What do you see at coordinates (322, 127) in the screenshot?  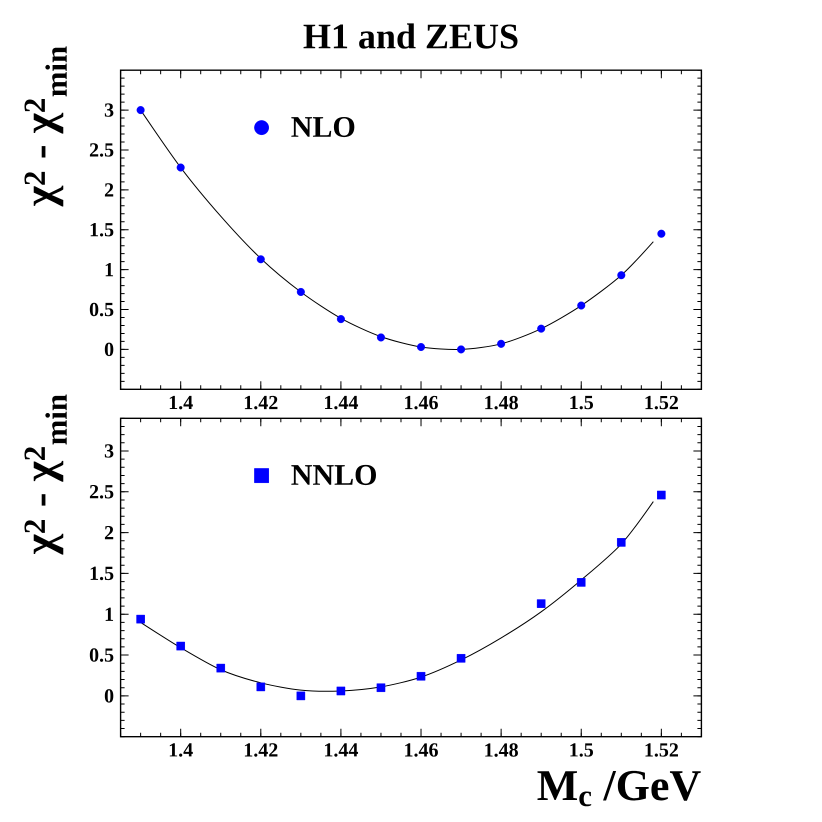 I see `legend-label: NLO` at bounding box center [322, 127].